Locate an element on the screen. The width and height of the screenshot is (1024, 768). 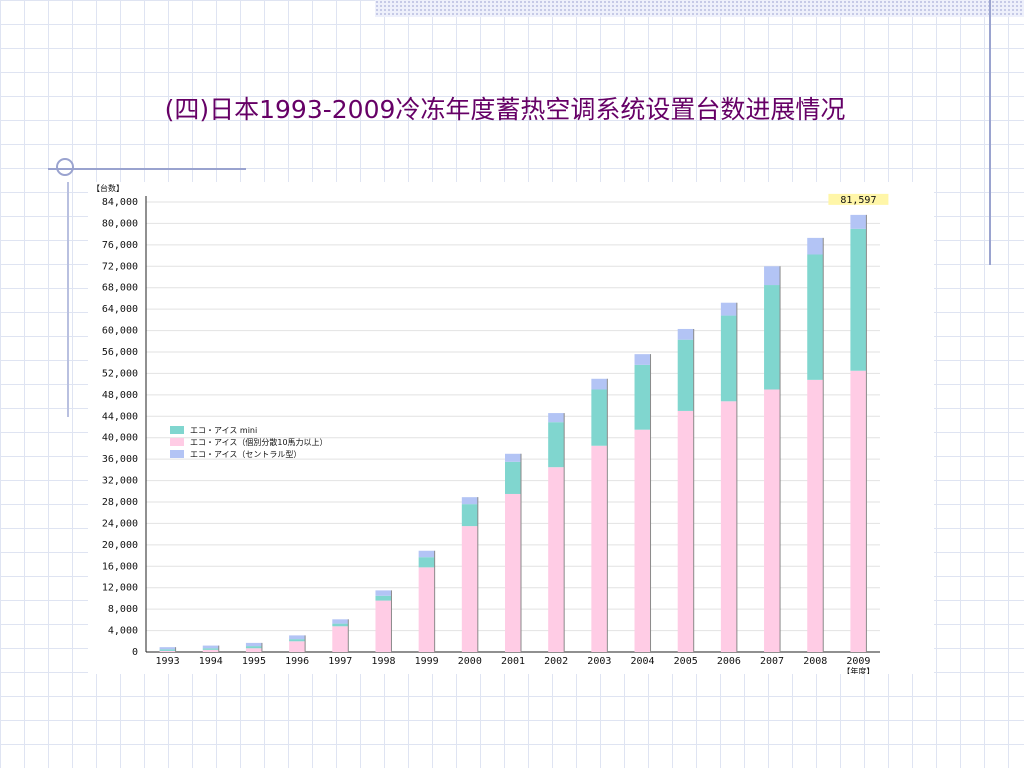
y-tick-label: 16,000 is located at coordinates (120, 566).